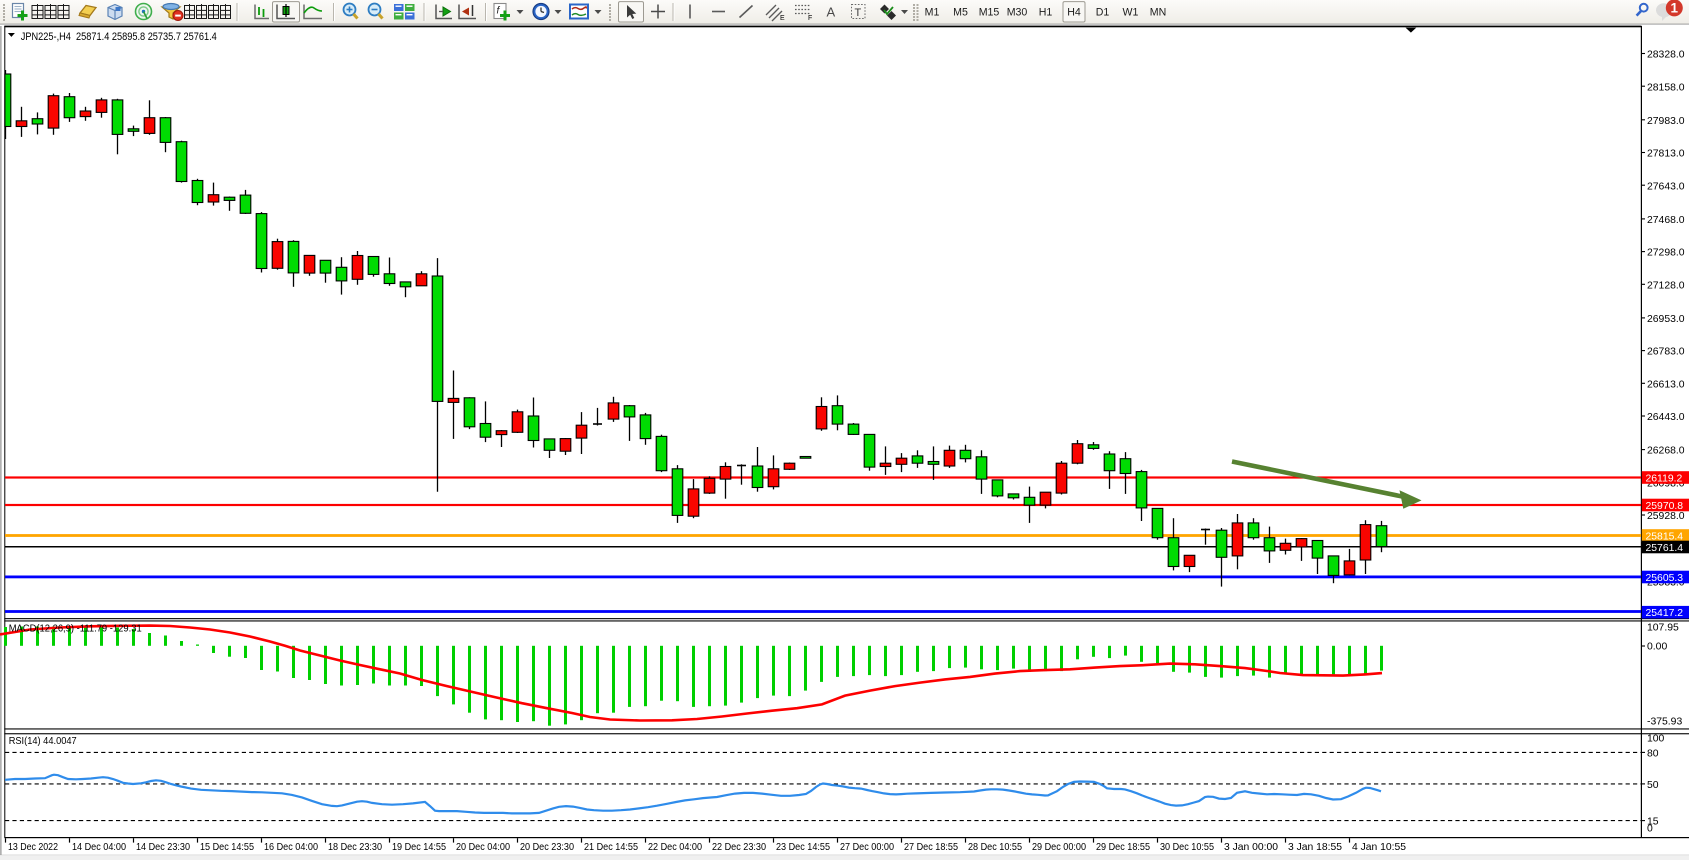  Describe the element at coordinates (1666, 87) in the screenshot. I see `svg-text: 28158.0` at that location.